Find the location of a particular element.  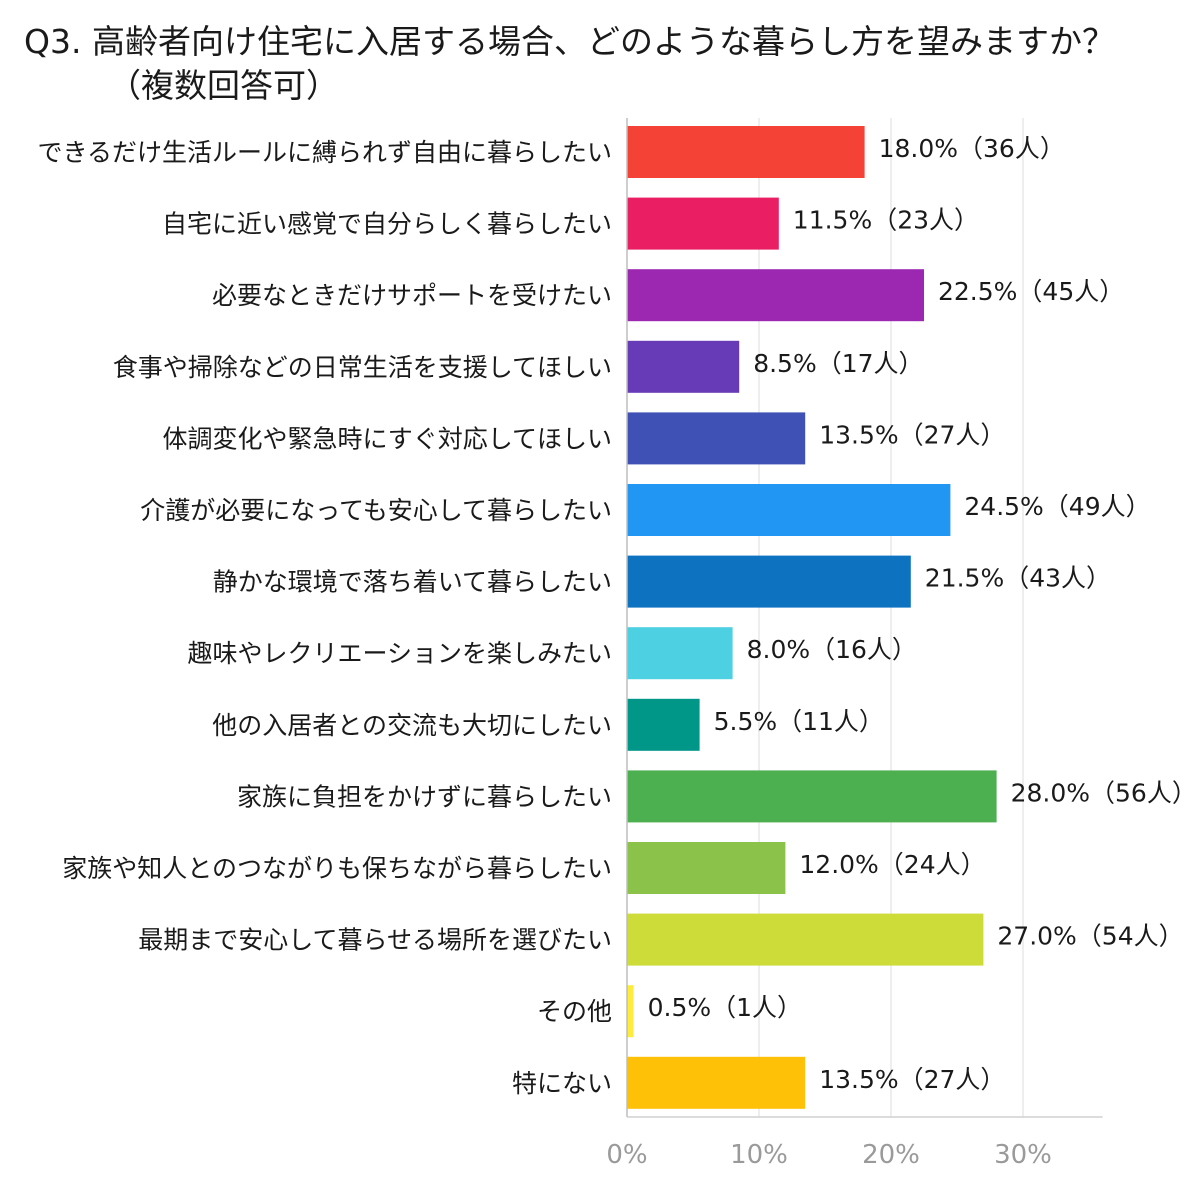

category-label: 趣味やレクリエーションを楽しみたい is located at coordinates (399, 653).